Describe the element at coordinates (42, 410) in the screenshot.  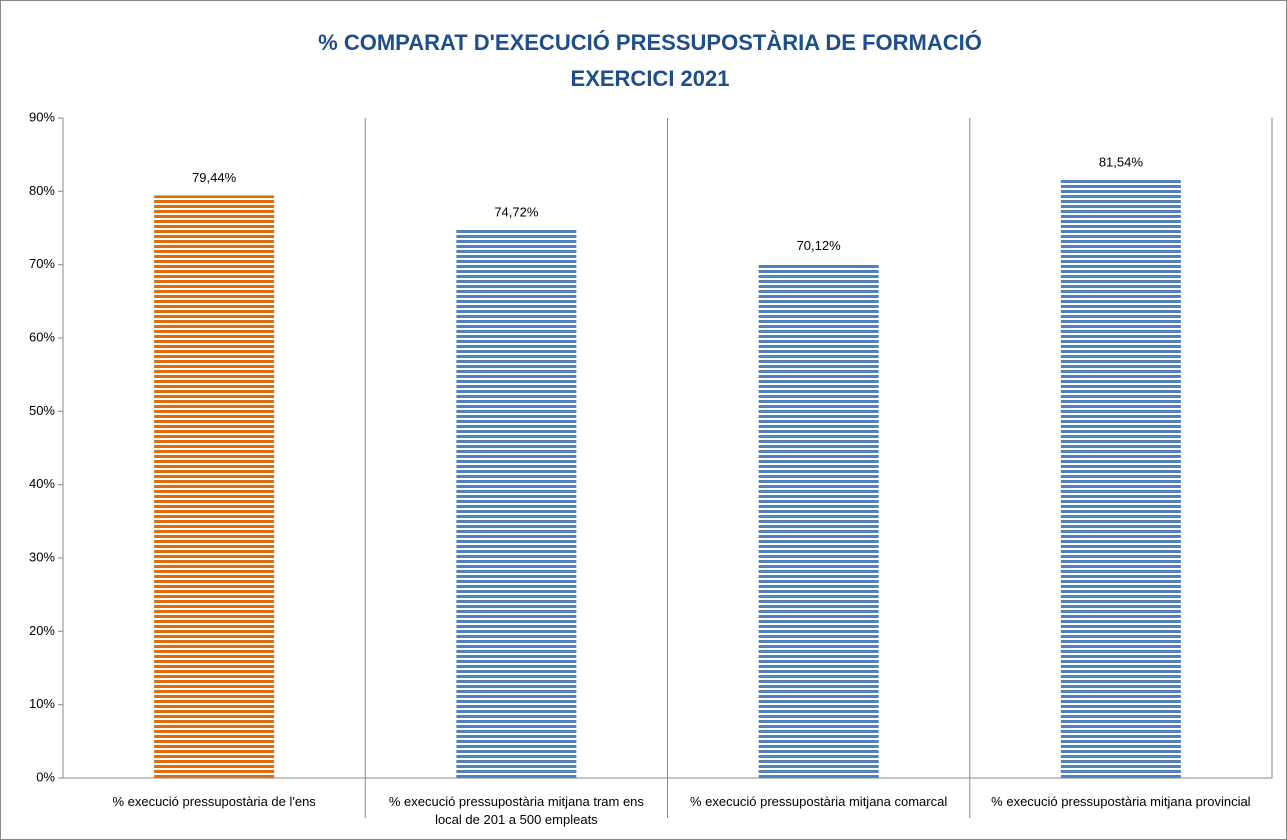
I see `y-tick-label: 50%` at that location.